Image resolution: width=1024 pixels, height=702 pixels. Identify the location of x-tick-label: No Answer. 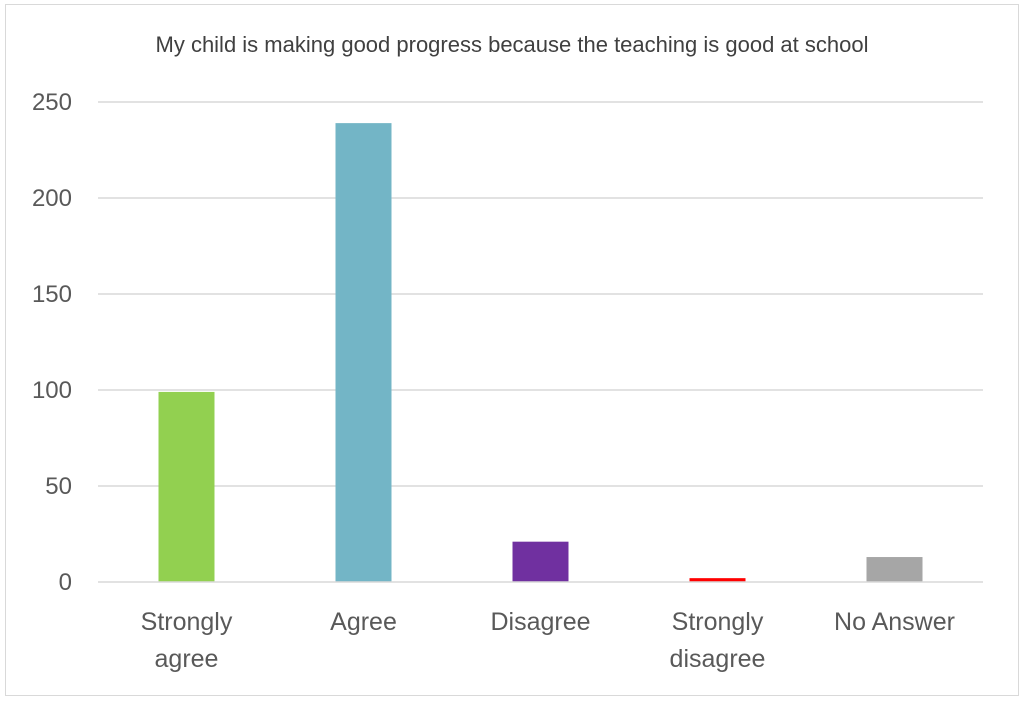
(894, 622).